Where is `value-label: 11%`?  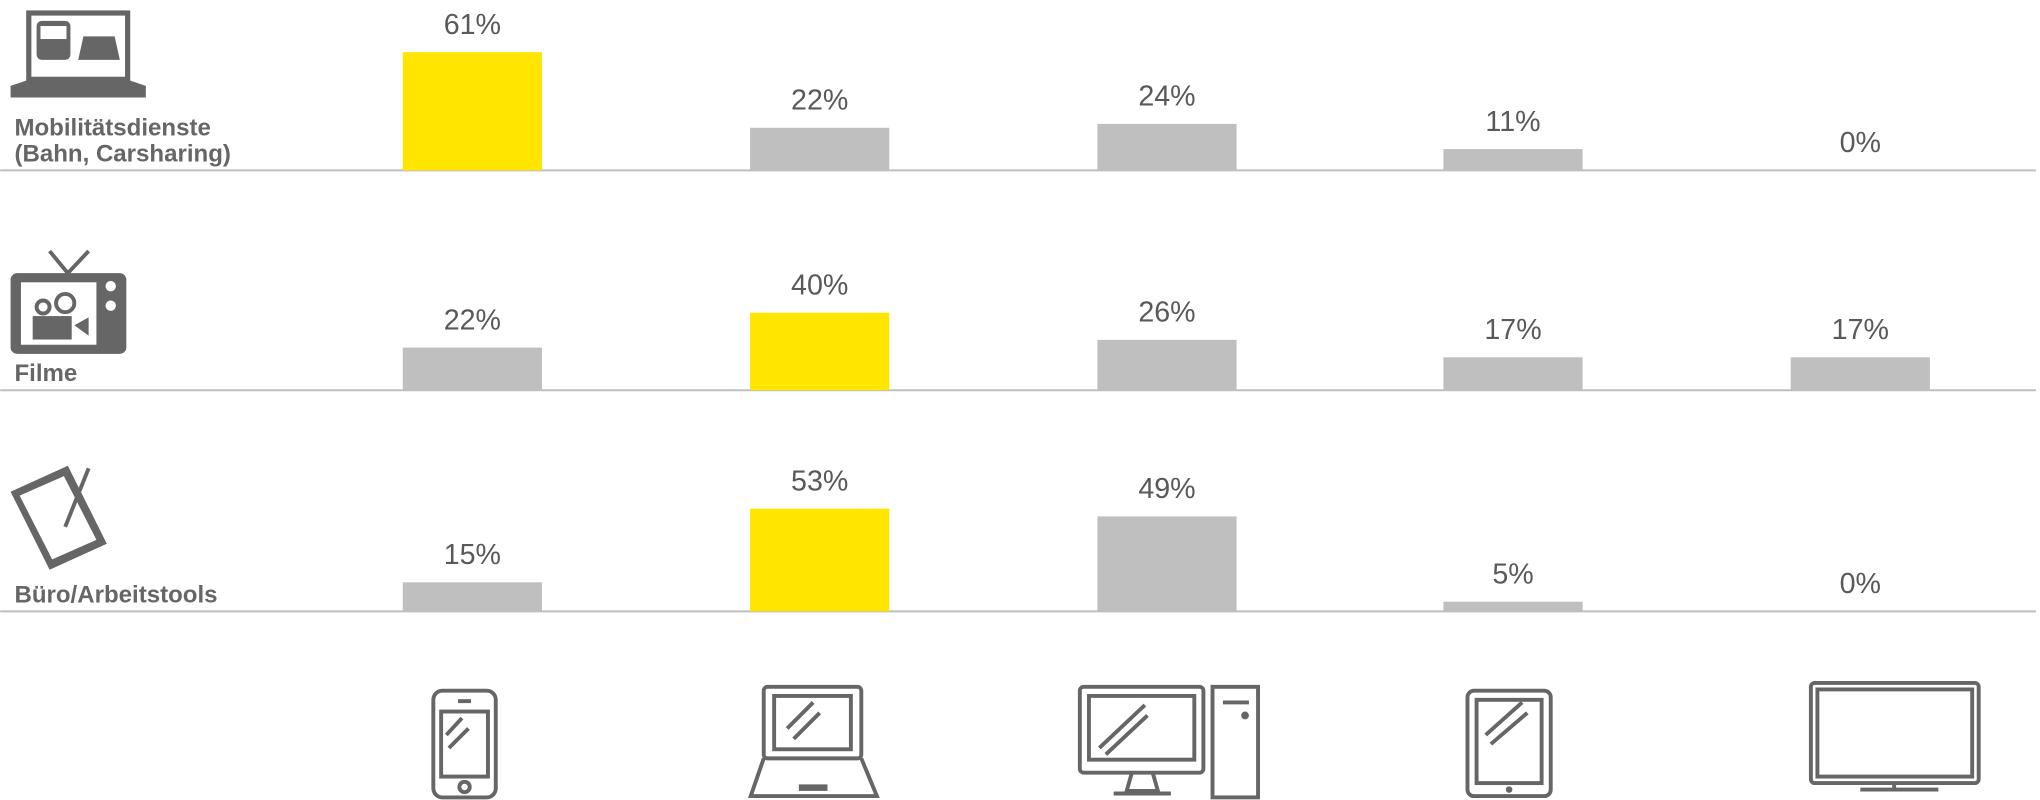
value-label: 11% is located at coordinates (1512, 122).